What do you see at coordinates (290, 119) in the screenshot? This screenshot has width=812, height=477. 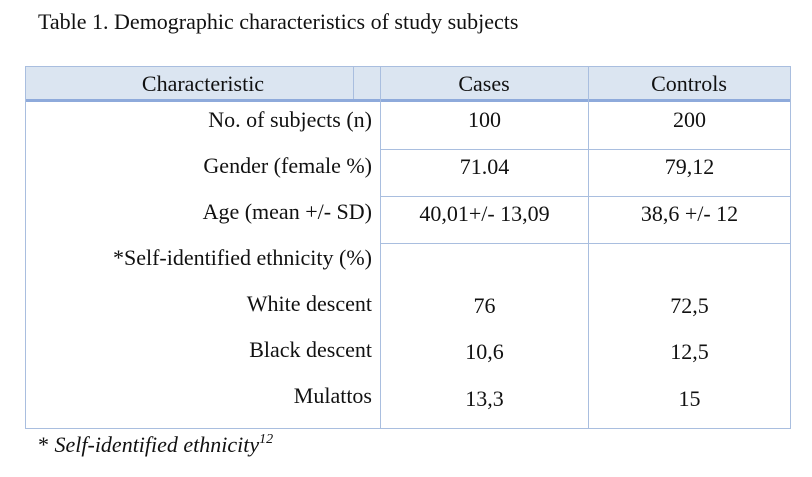 I see `row-label: No. of subjects (n)` at bounding box center [290, 119].